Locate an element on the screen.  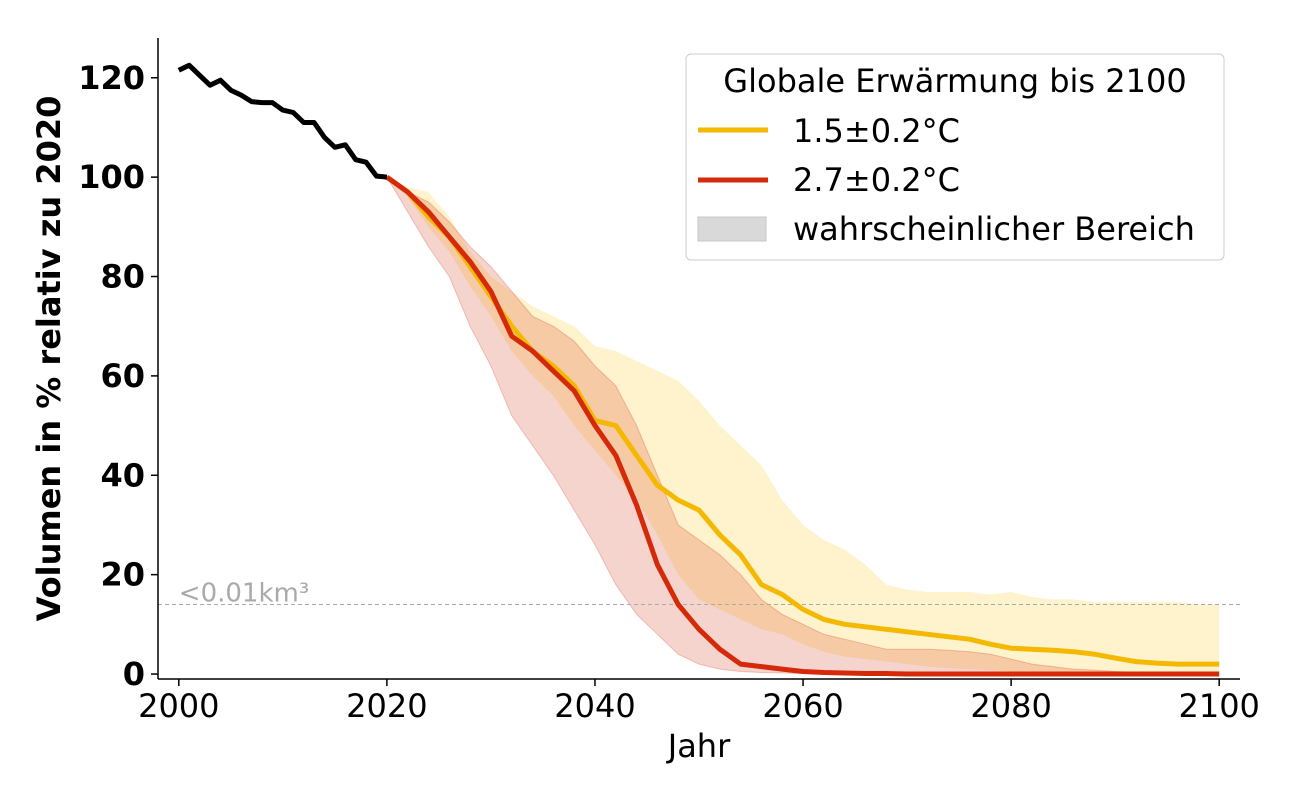
reference-line-label: <0.01km³ is located at coordinates (244, 593).